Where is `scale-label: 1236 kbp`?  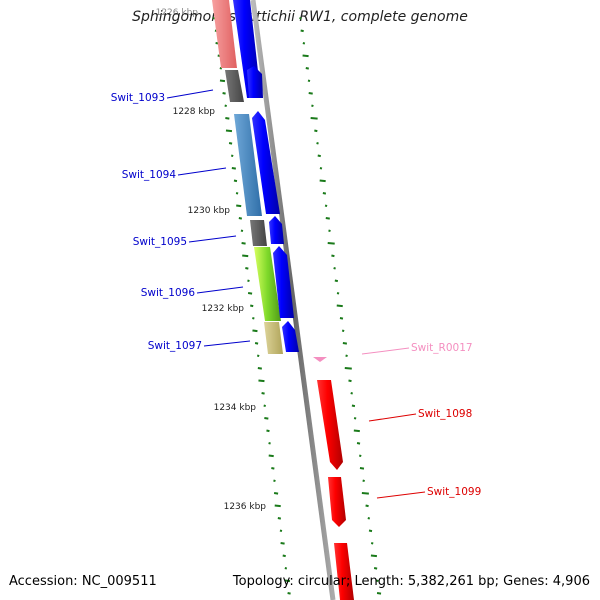 scale-label: 1236 kbp is located at coordinates (245, 507).